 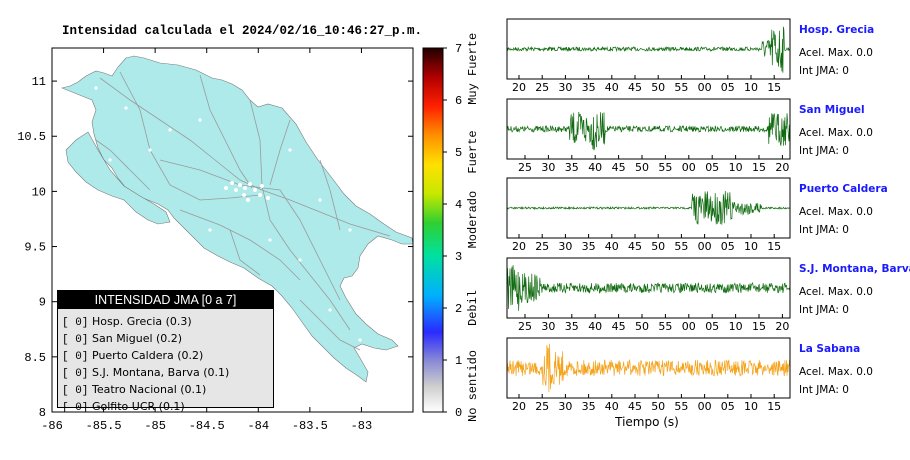 I want to click on colorbar-tick-label: 3, so click(x=458, y=257).